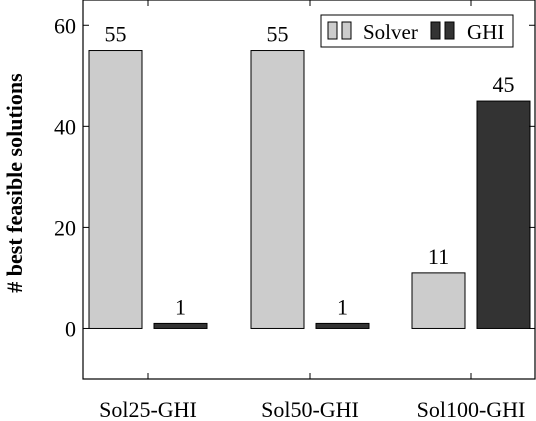 This screenshot has width=536, height=421. I want to click on x-tick-label: Sol100-GHI, so click(471, 409).